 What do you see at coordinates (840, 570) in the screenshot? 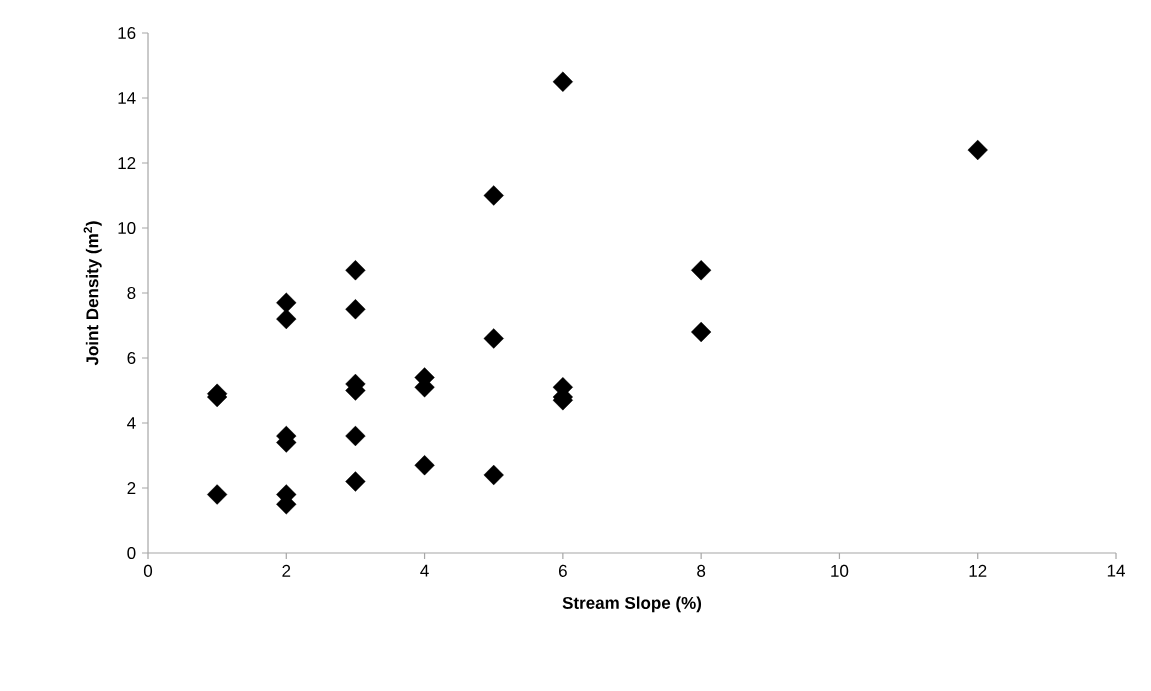
I see `x-tick-label: 10` at bounding box center [840, 570].